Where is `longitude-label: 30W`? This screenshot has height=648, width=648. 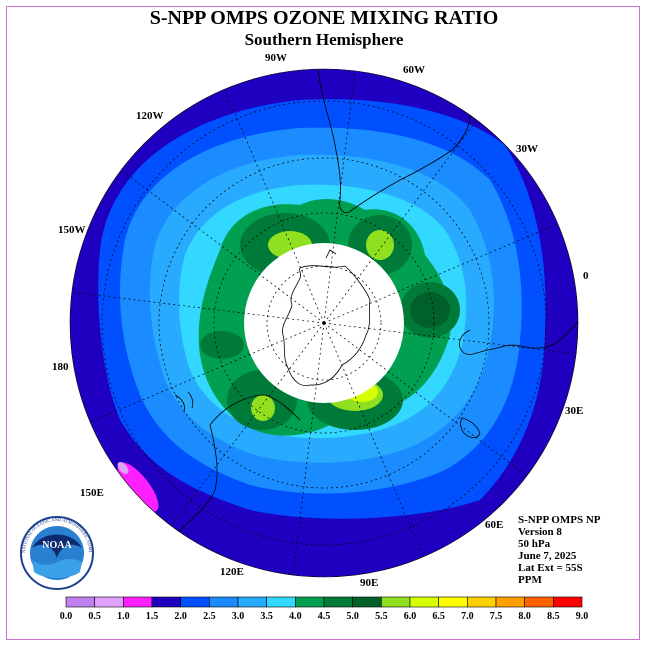
longitude-label: 30W is located at coordinates (527, 149).